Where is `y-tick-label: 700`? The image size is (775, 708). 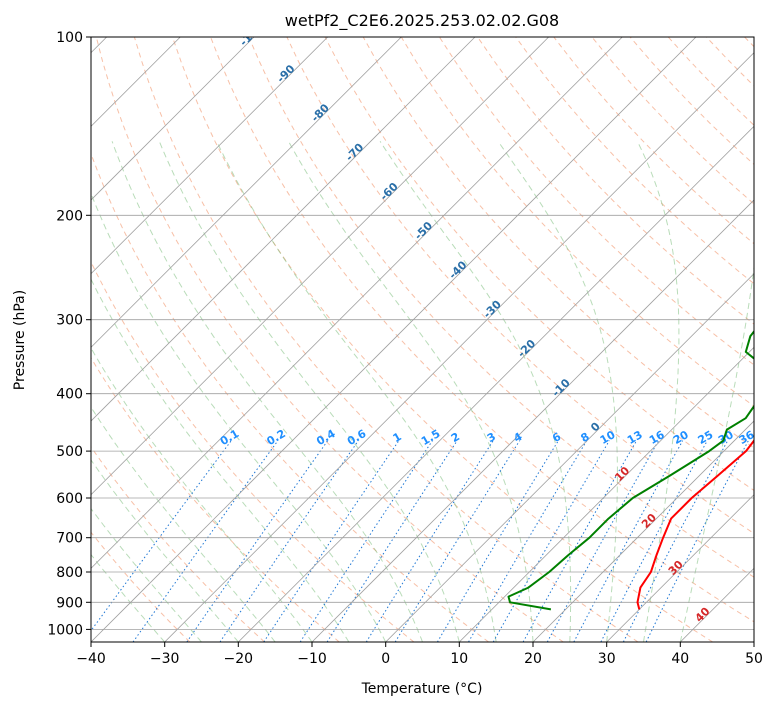
y-tick-label: 700 is located at coordinates (69, 539).